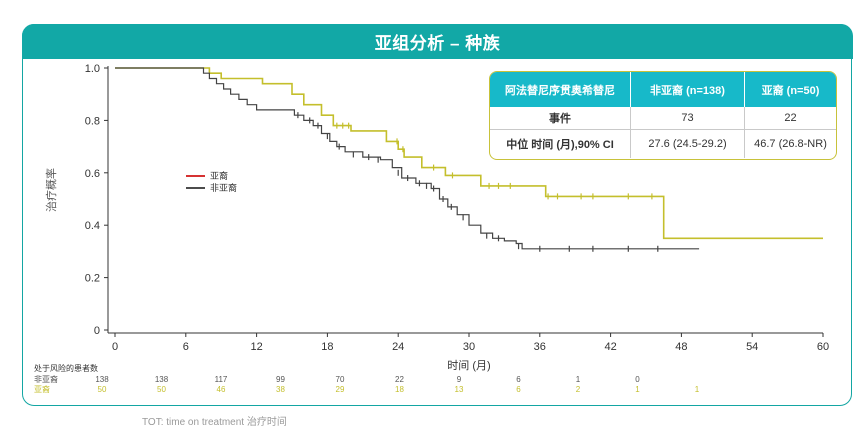 Image resolution: width=866 pixels, height=437 pixels. I want to click on risk-value: 117, so click(221, 379).